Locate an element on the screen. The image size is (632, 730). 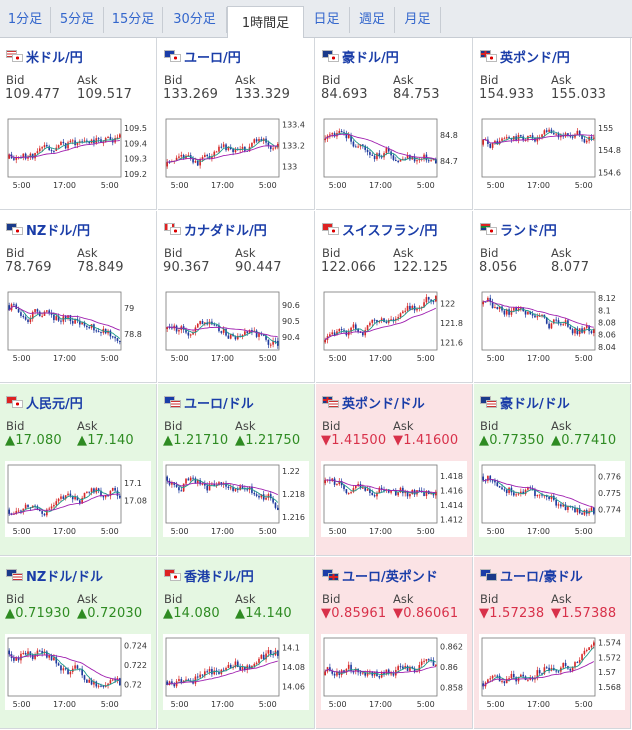
pair-title: ユーロ/豪ドル is located at coordinates (531, 576).